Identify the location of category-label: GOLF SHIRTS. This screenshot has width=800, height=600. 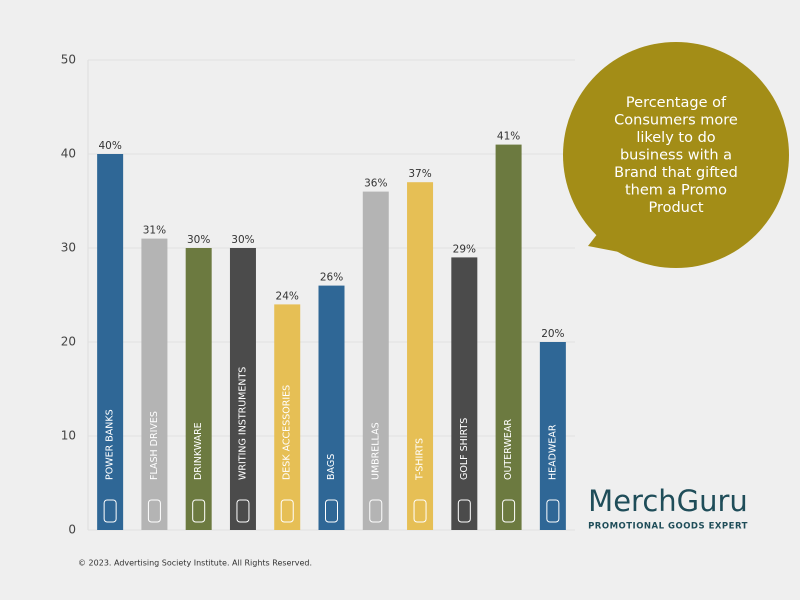
(464, 449).